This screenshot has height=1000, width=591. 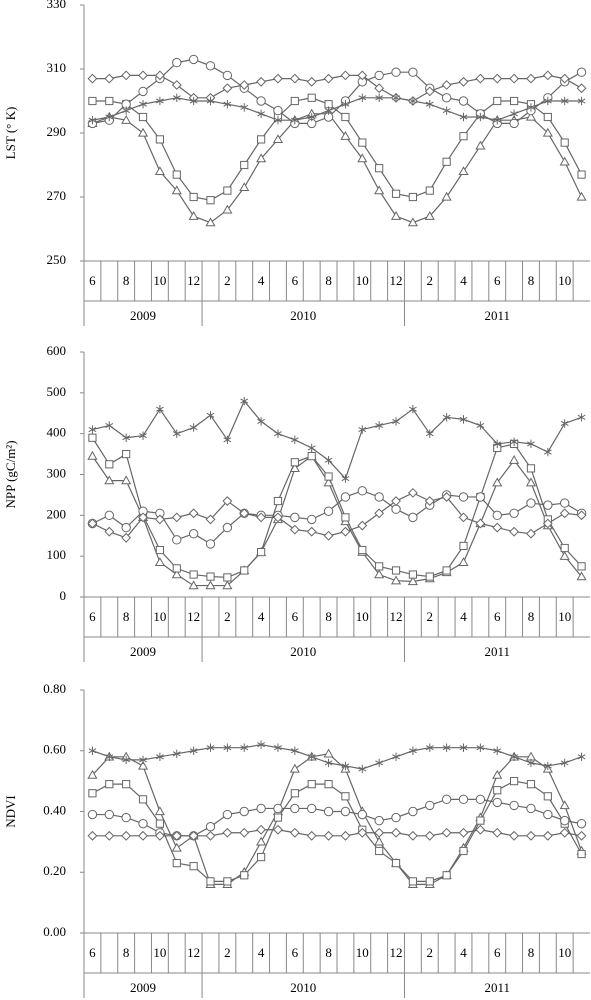 What do you see at coordinates (10, 133) in the screenshot?
I see `y-axis-label: LST (° K)` at bounding box center [10, 133].